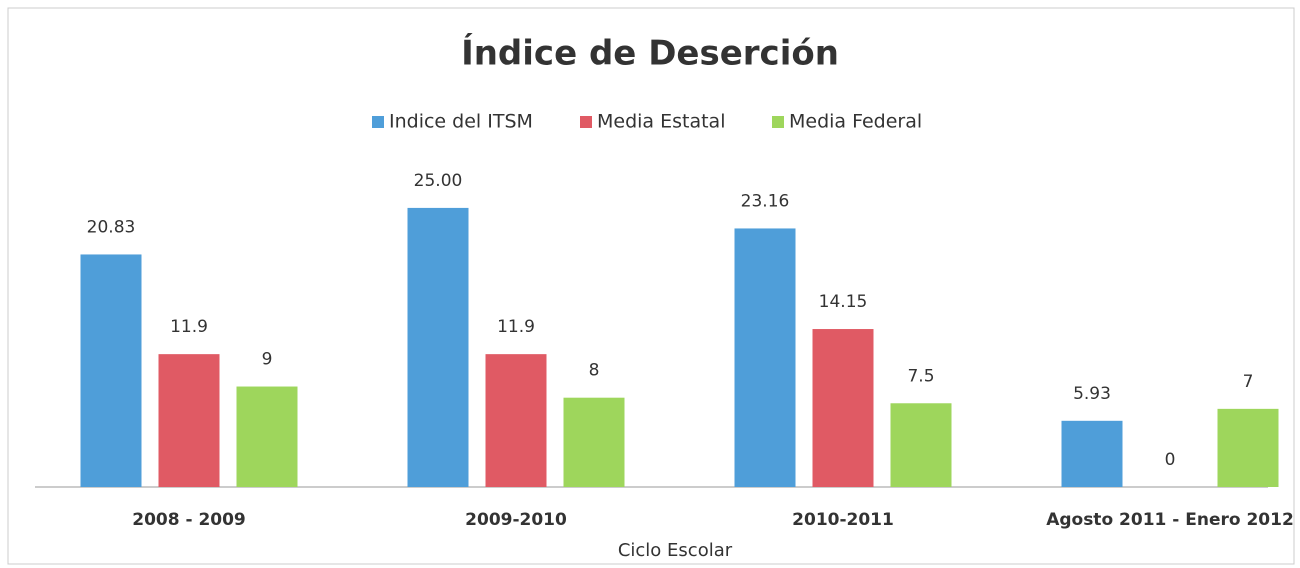  Describe the element at coordinates (1248, 382) in the screenshot. I see `data-label: 7` at that location.